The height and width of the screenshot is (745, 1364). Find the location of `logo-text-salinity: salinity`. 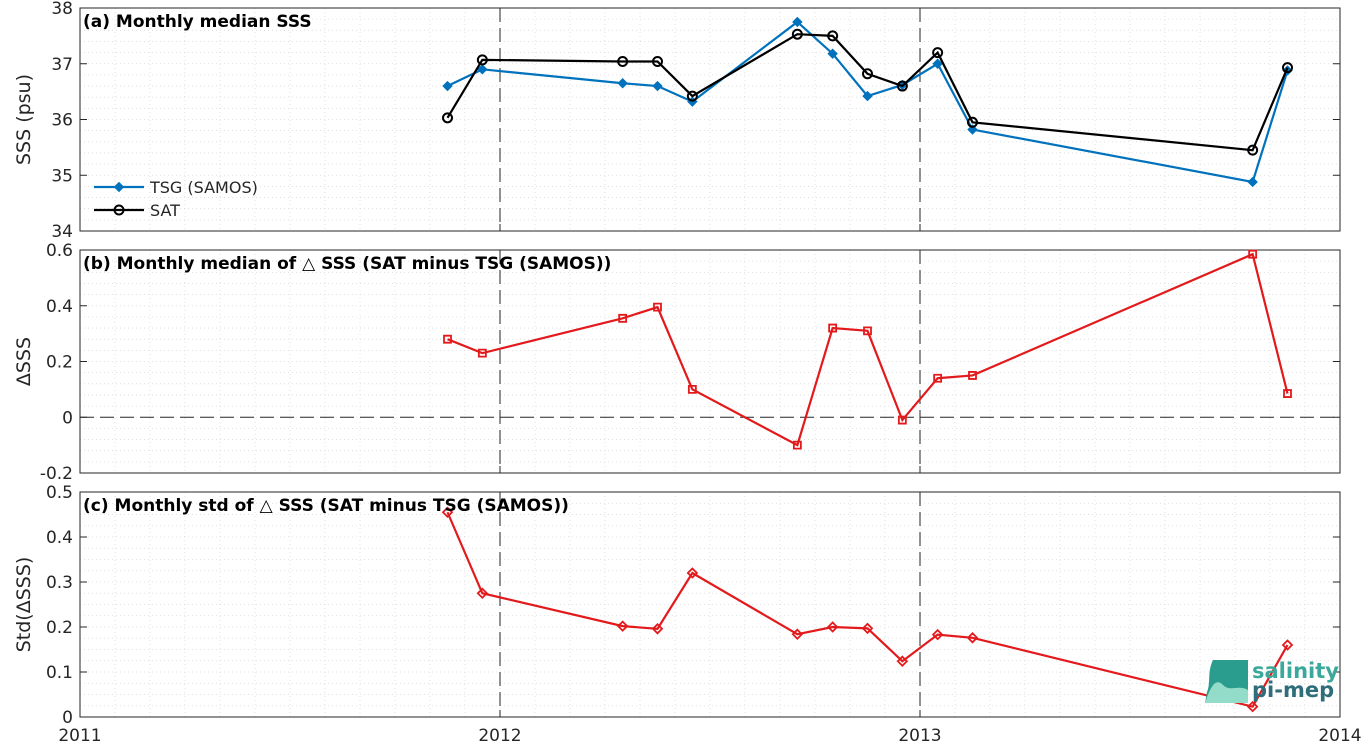

logo-text-salinity: salinity is located at coordinates (1295, 671).